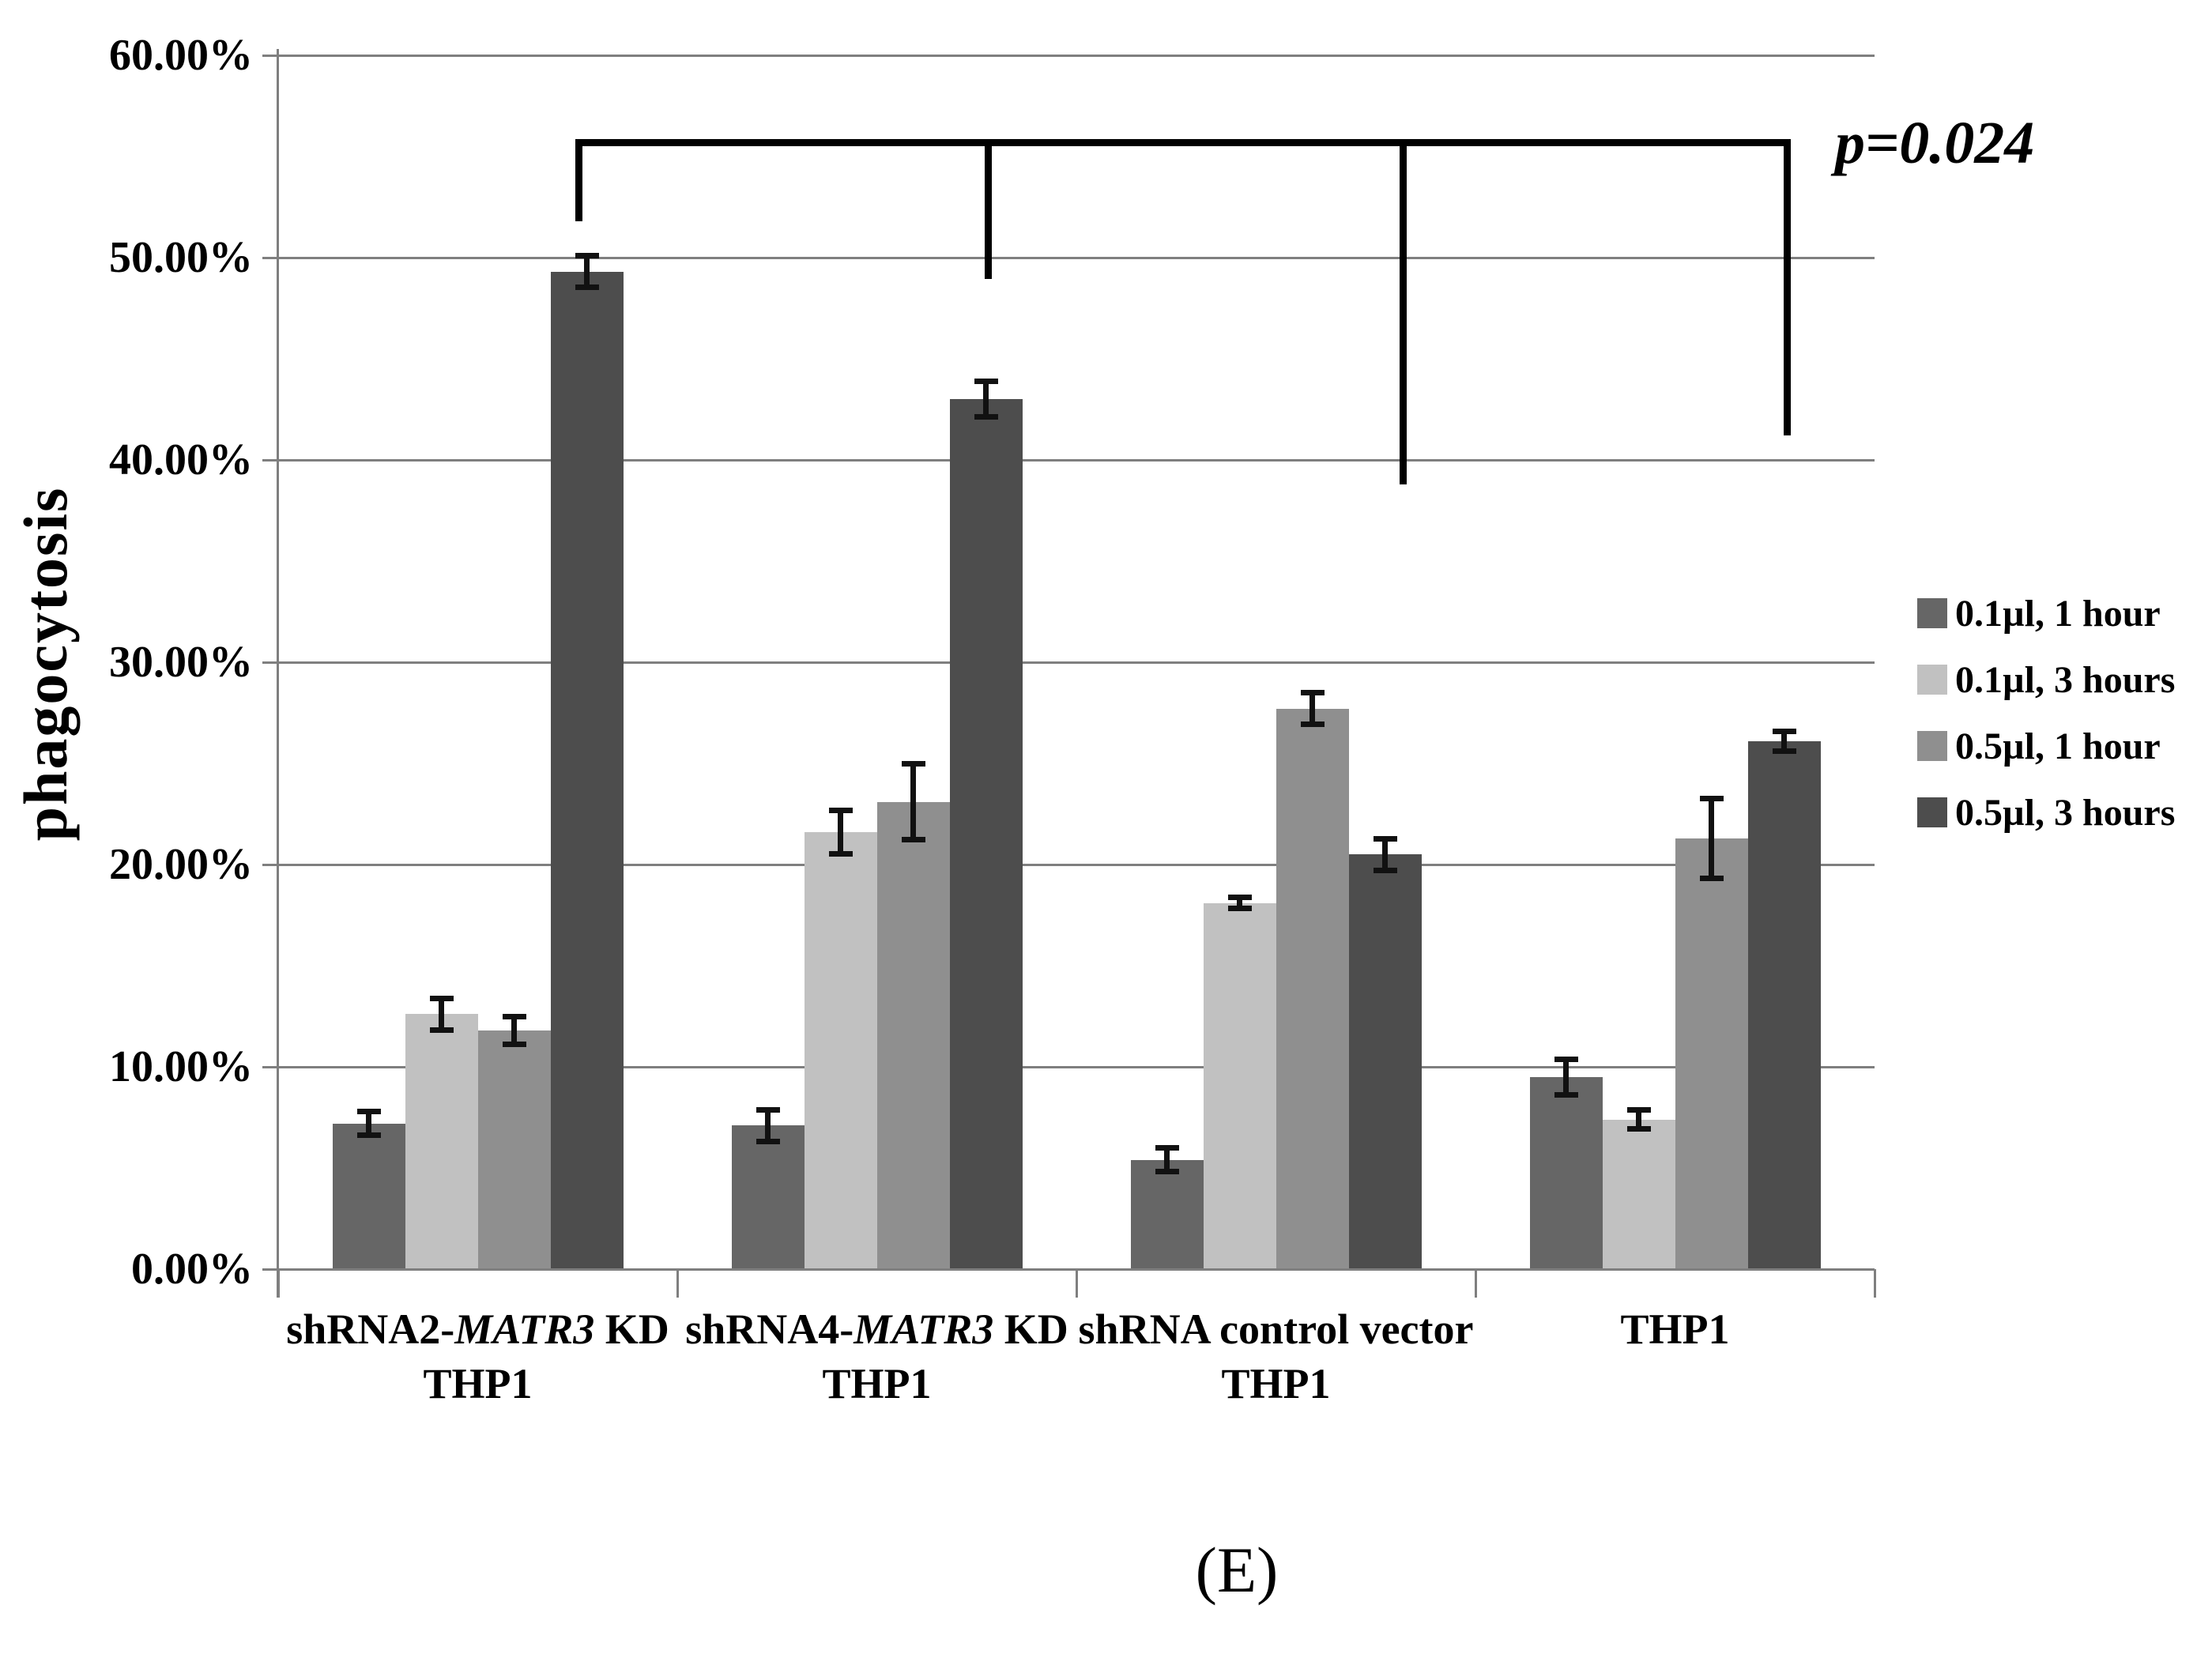 Image resolution: width=2212 pixels, height=1669 pixels. Describe the element at coordinates (181, 56) in the screenshot. I see `y-axis-tick-label: 60.00%` at that location.